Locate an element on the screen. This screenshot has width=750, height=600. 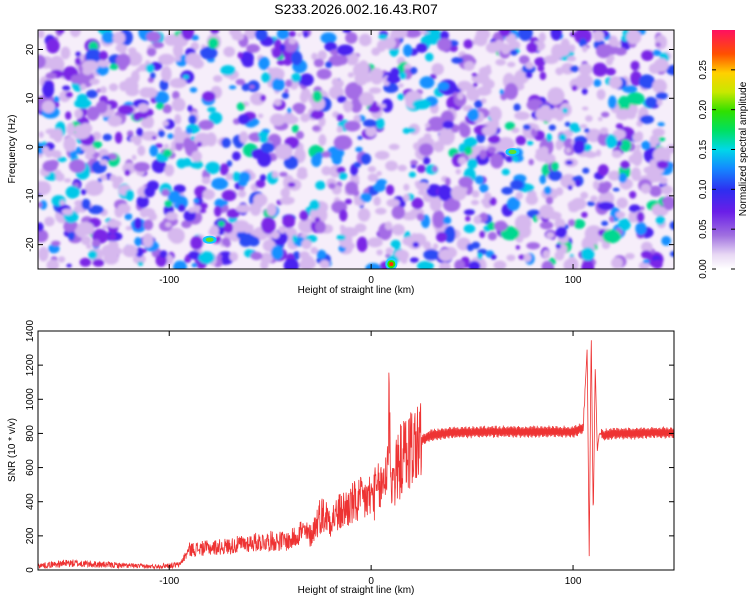
snr-y-tick-label: 1400 is located at coordinates (30, 330).